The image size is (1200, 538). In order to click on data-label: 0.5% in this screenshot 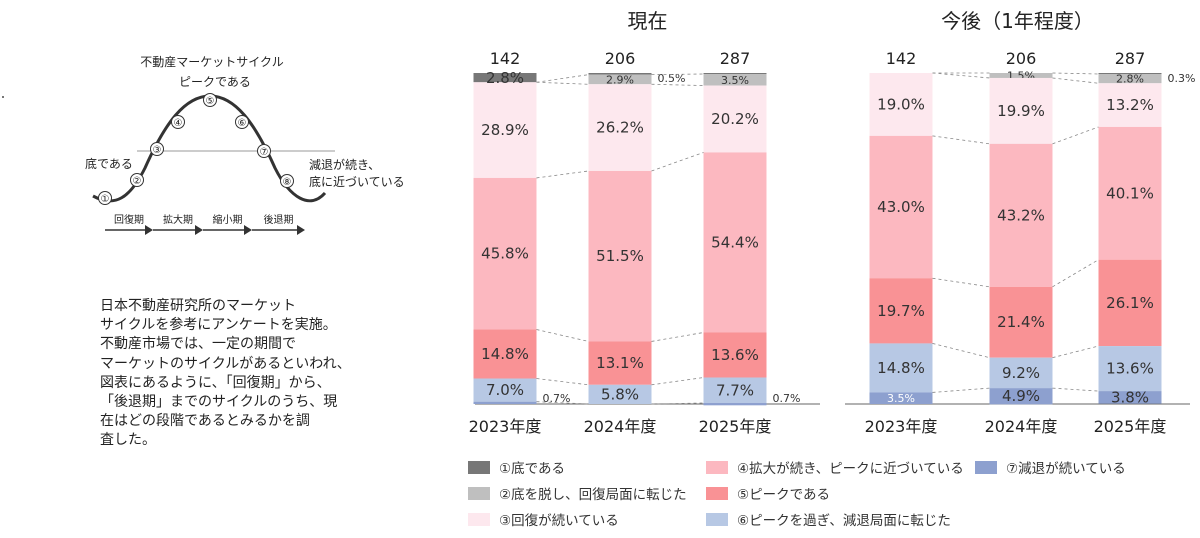, I will do `click(672, 78)`.